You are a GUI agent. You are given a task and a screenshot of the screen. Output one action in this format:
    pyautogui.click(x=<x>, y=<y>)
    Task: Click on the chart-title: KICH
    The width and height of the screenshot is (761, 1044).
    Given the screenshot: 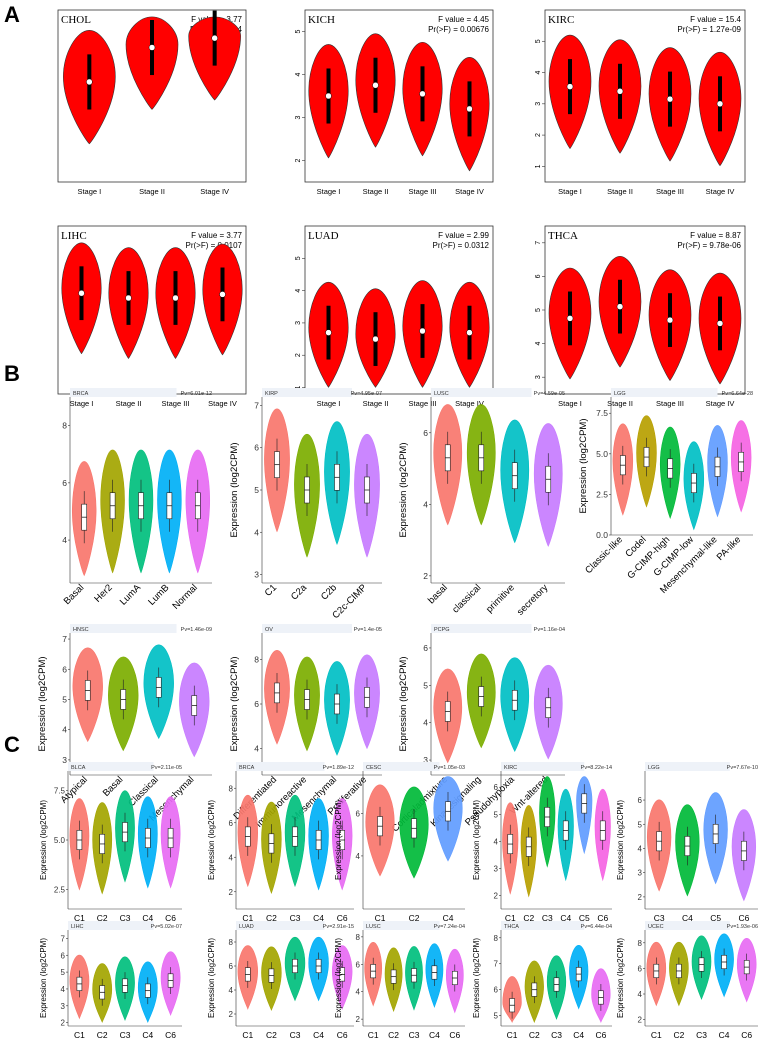 What is the action you would take?
    pyautogui.click(x=321, y=20)
    